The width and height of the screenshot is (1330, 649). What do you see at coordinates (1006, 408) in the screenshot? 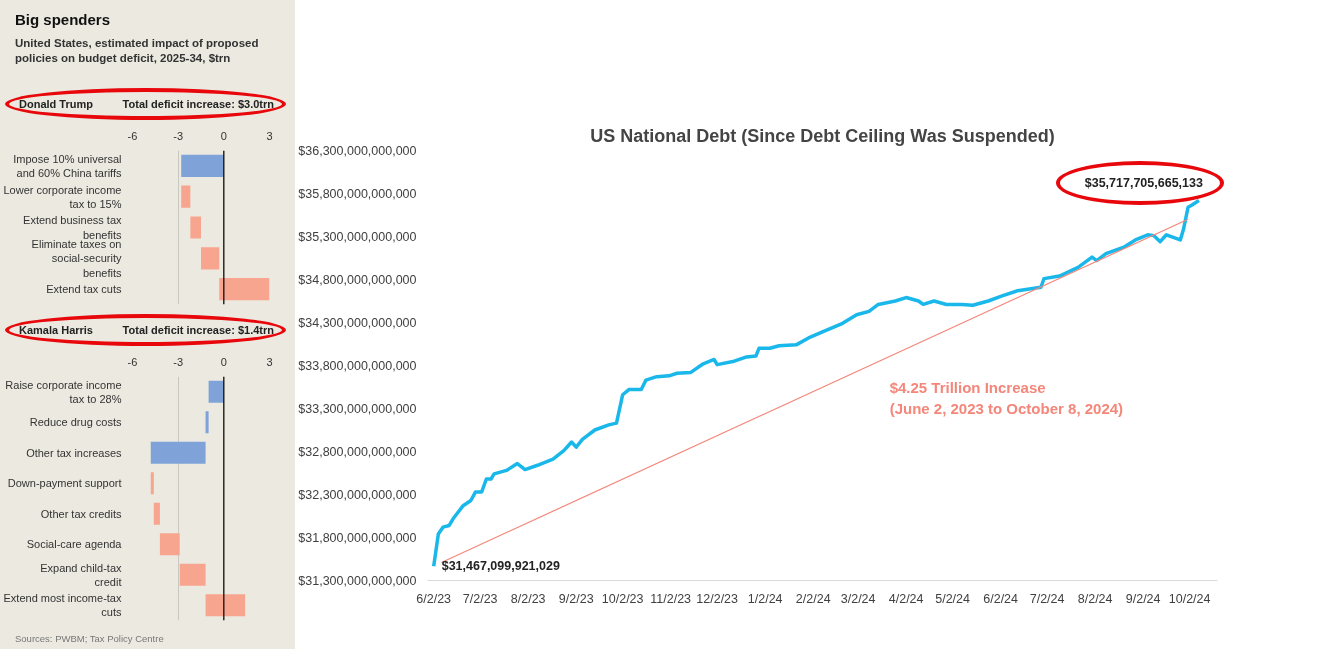
I see `annotation: (June 2, 2023 to October 8, 2024)` at bounding box center [1006, 408].